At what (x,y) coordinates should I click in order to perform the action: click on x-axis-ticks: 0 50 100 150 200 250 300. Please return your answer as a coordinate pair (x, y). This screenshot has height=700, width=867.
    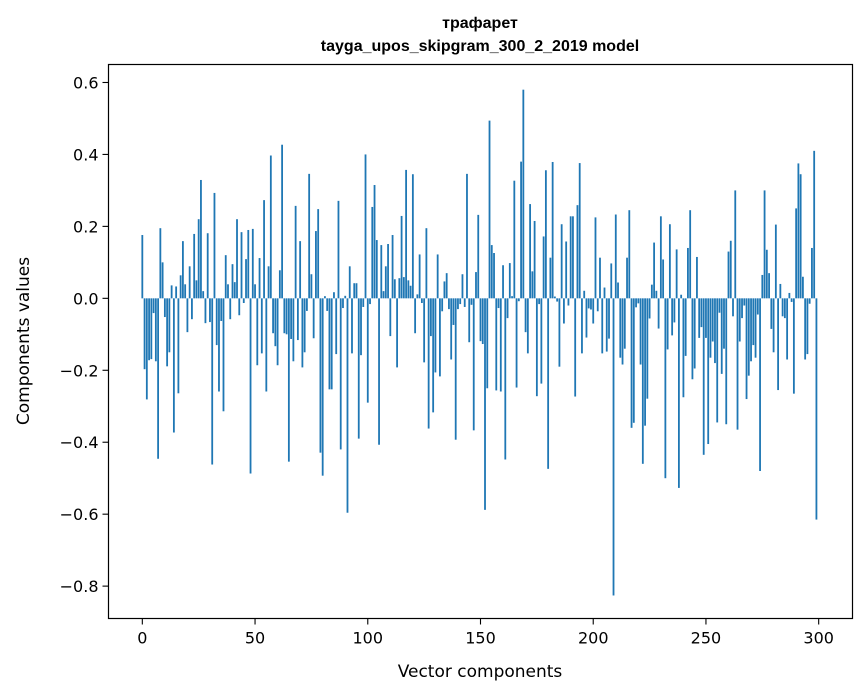
    Looking at the image, I should click on (485, 633).